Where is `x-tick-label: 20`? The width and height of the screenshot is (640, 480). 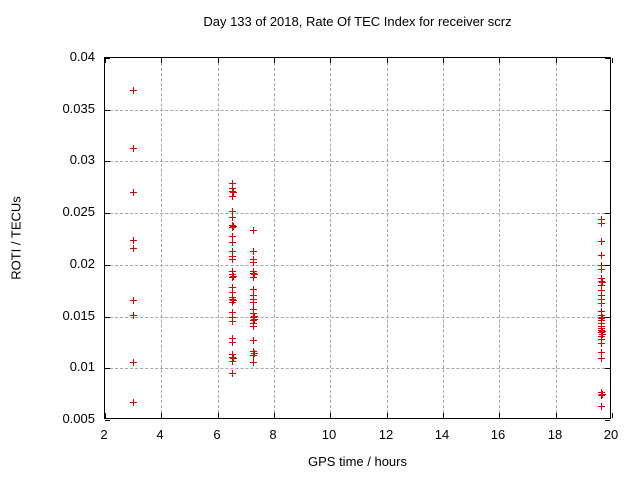 x-tick-label: 20 is located at coordinates (611, 434).